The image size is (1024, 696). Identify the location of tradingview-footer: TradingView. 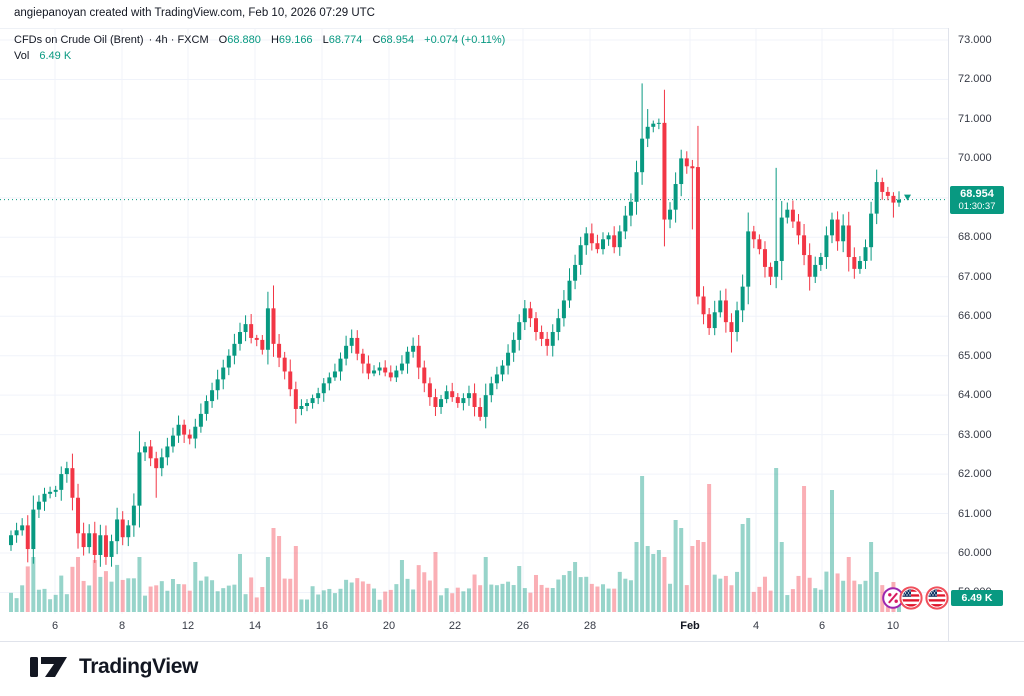
(114, 667).